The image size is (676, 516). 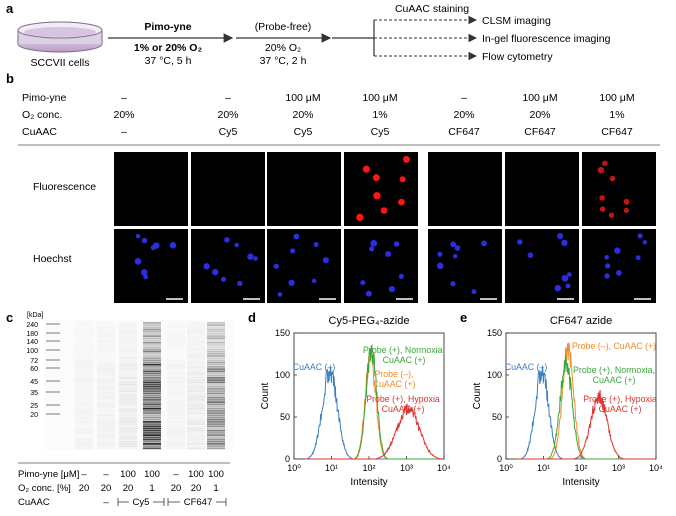 I want to click on ladder-label-100: 100, so click(x=32, y=351).